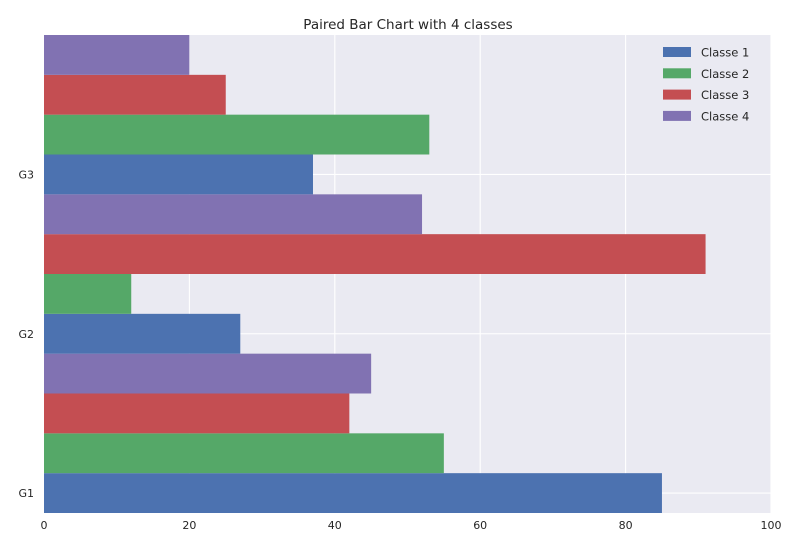 This screenshot has width=800, height=554. I want to click on x-tick-label: 40, so click(335, 525).